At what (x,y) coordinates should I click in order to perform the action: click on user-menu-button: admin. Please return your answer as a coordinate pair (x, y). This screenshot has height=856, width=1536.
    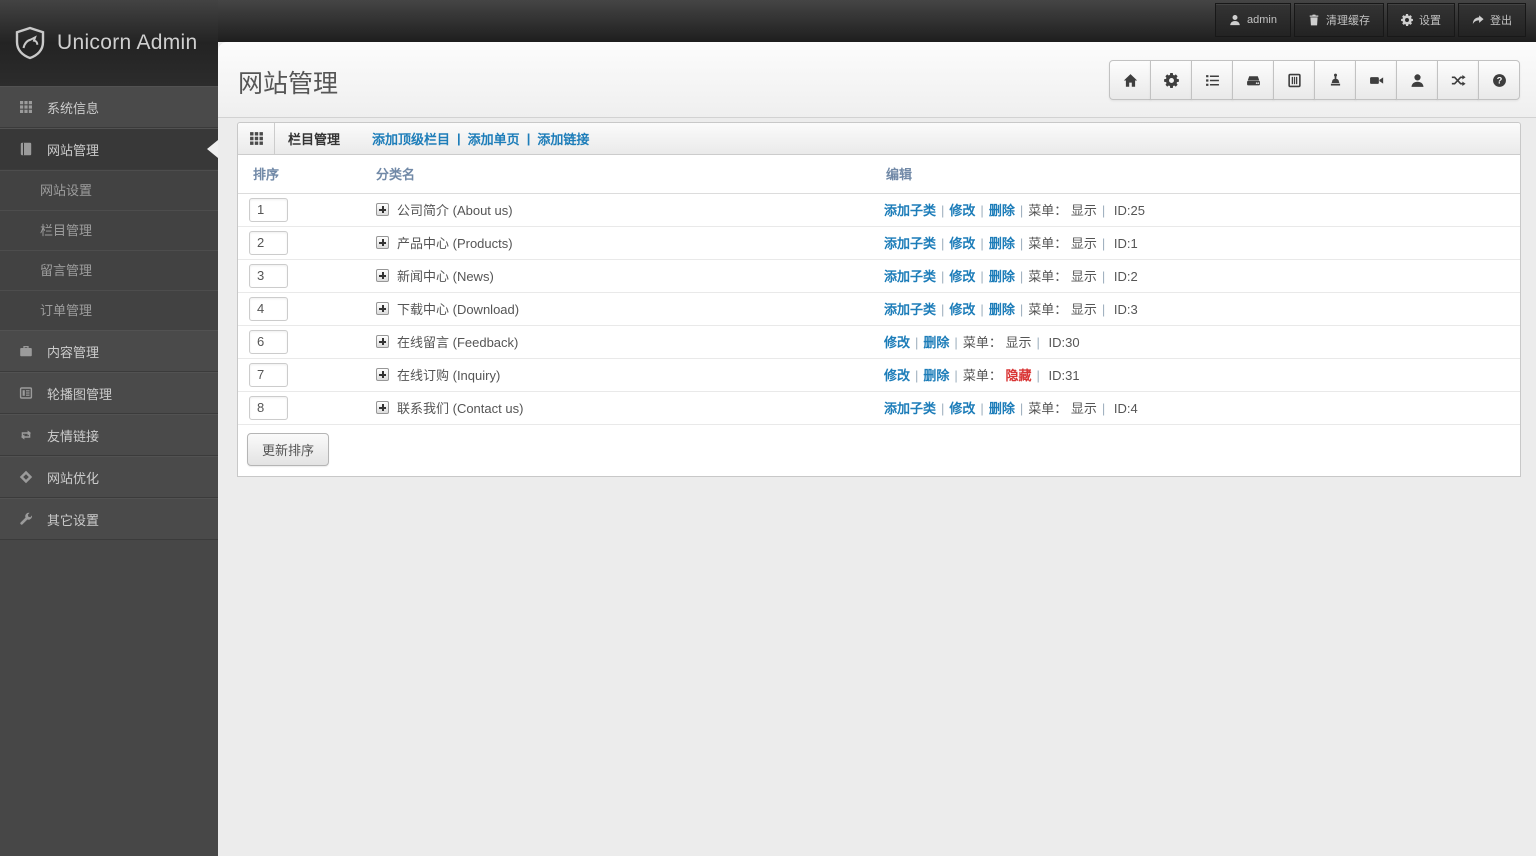
    Looking at the image, I should click on (1253, 20).